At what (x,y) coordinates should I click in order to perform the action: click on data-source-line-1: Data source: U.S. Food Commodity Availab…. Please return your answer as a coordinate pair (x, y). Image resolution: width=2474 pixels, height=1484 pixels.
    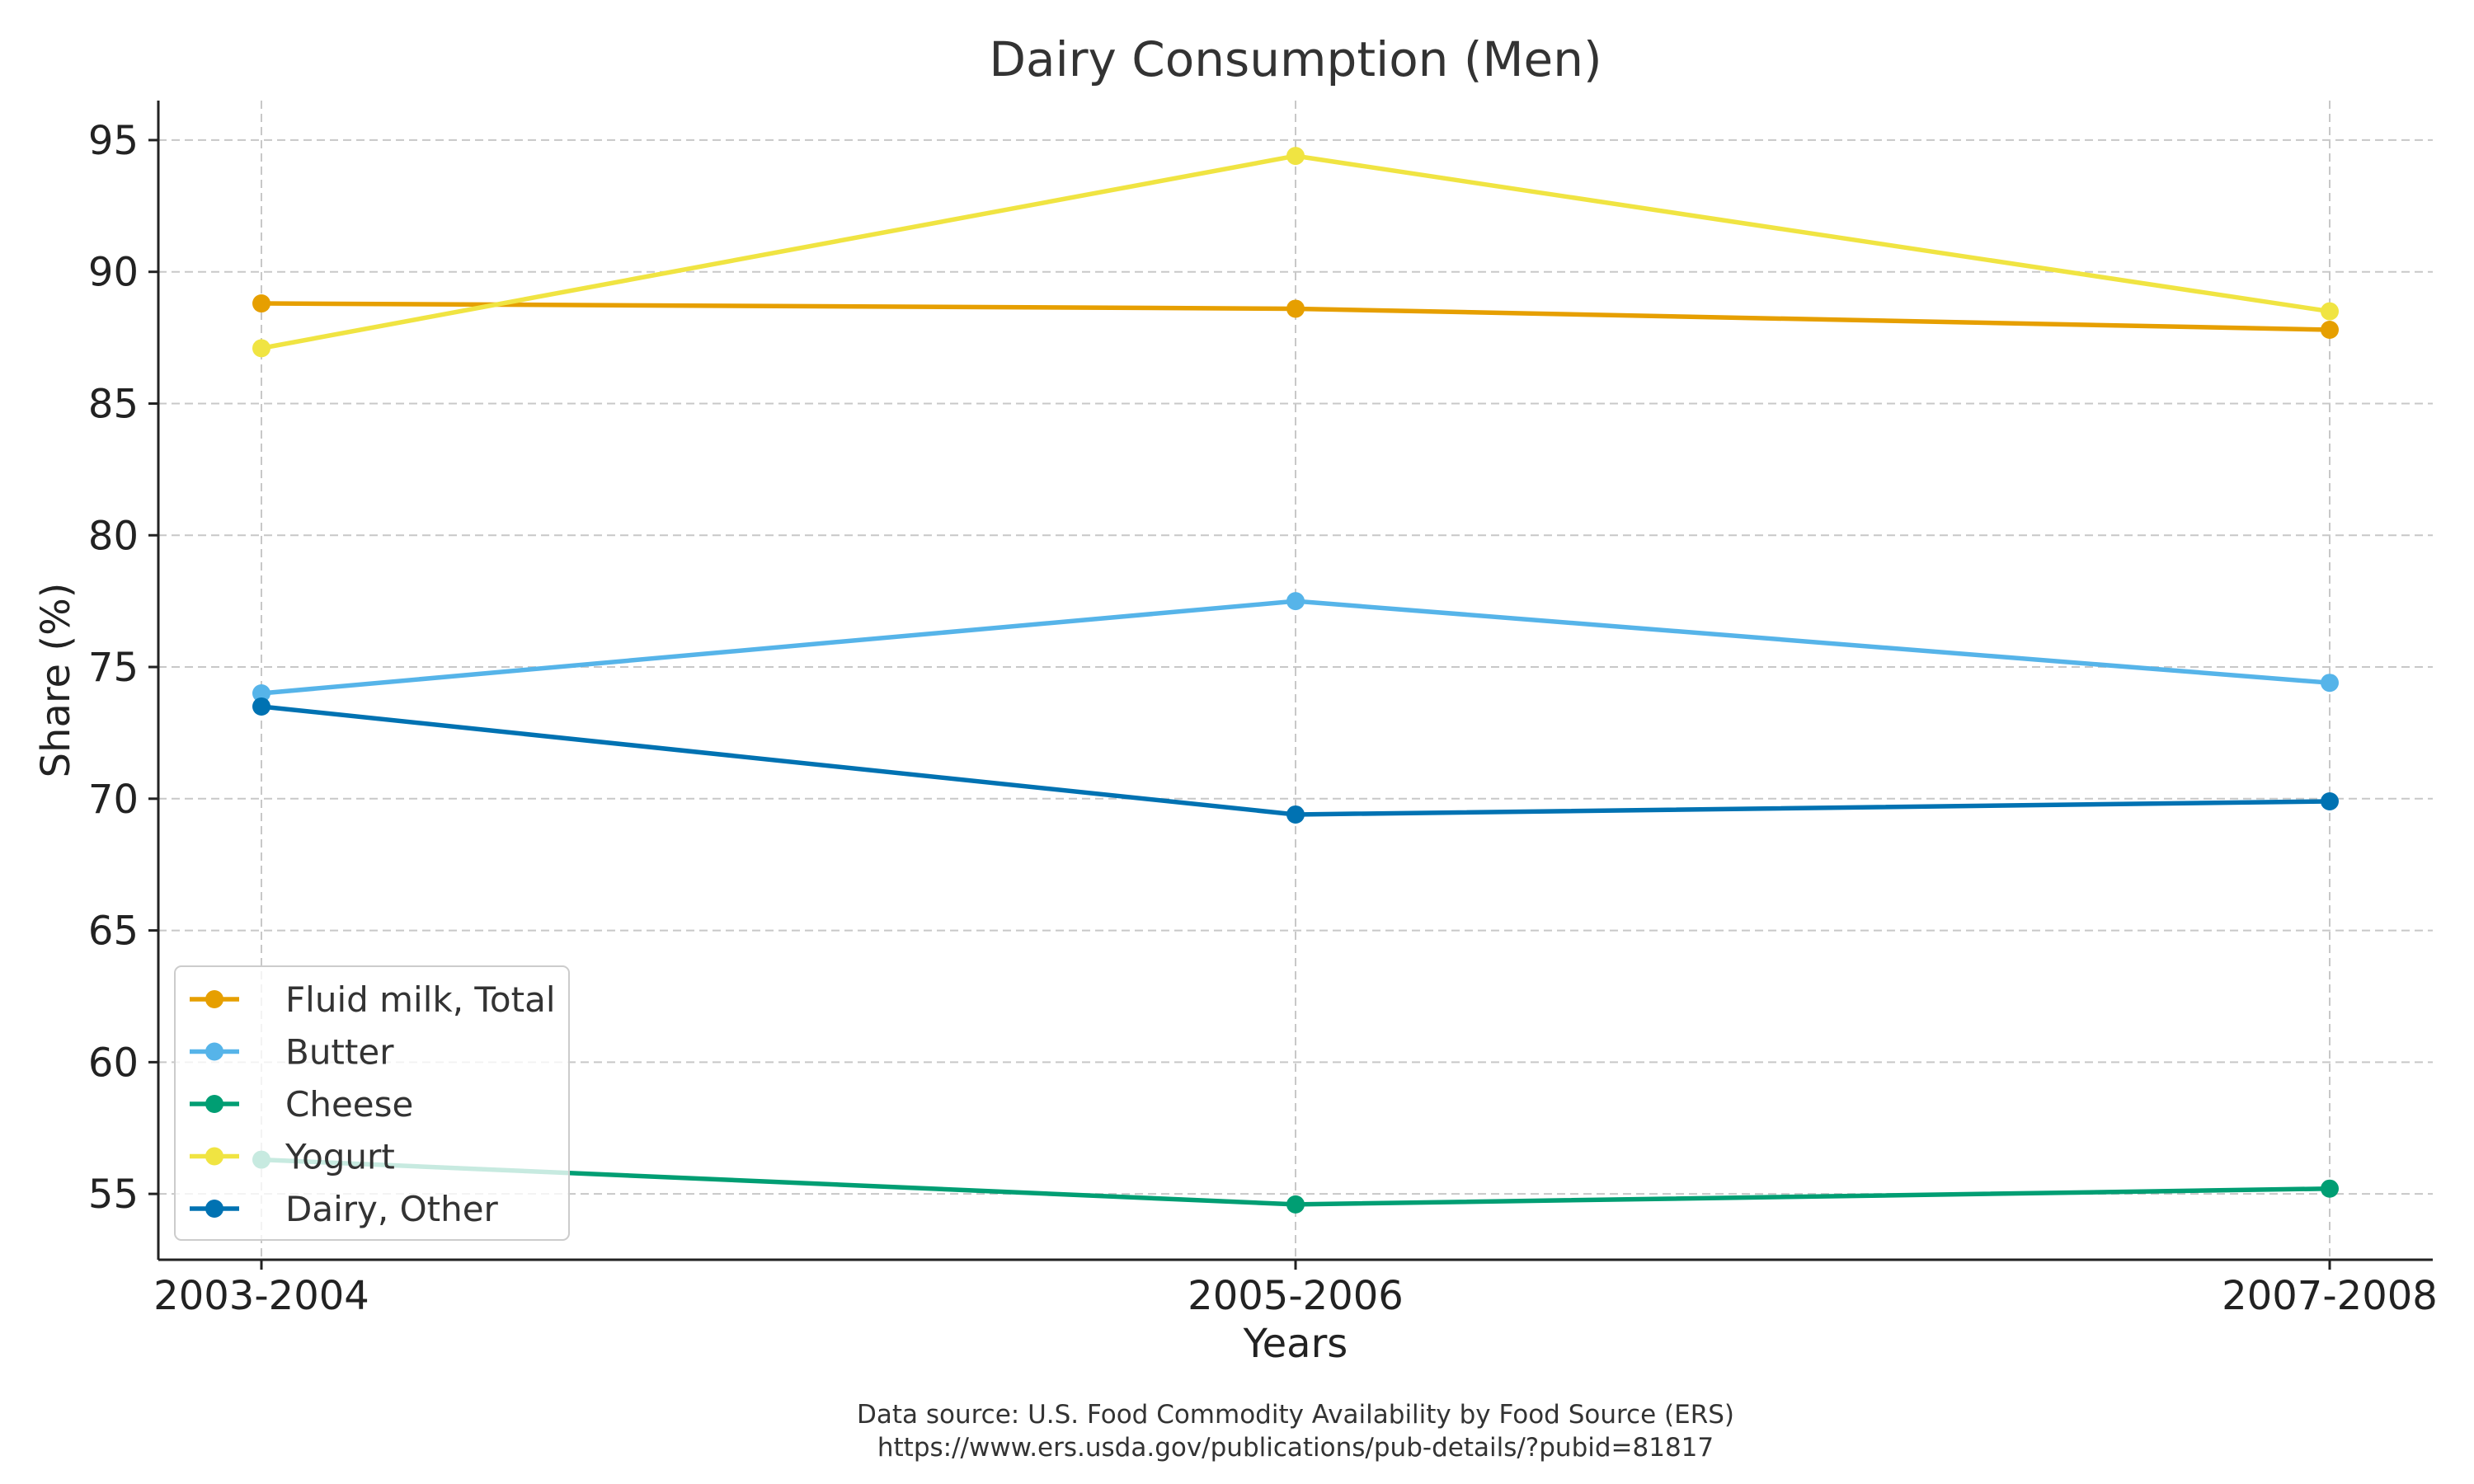
    Looking at the image, I should click on (1295, 1415).